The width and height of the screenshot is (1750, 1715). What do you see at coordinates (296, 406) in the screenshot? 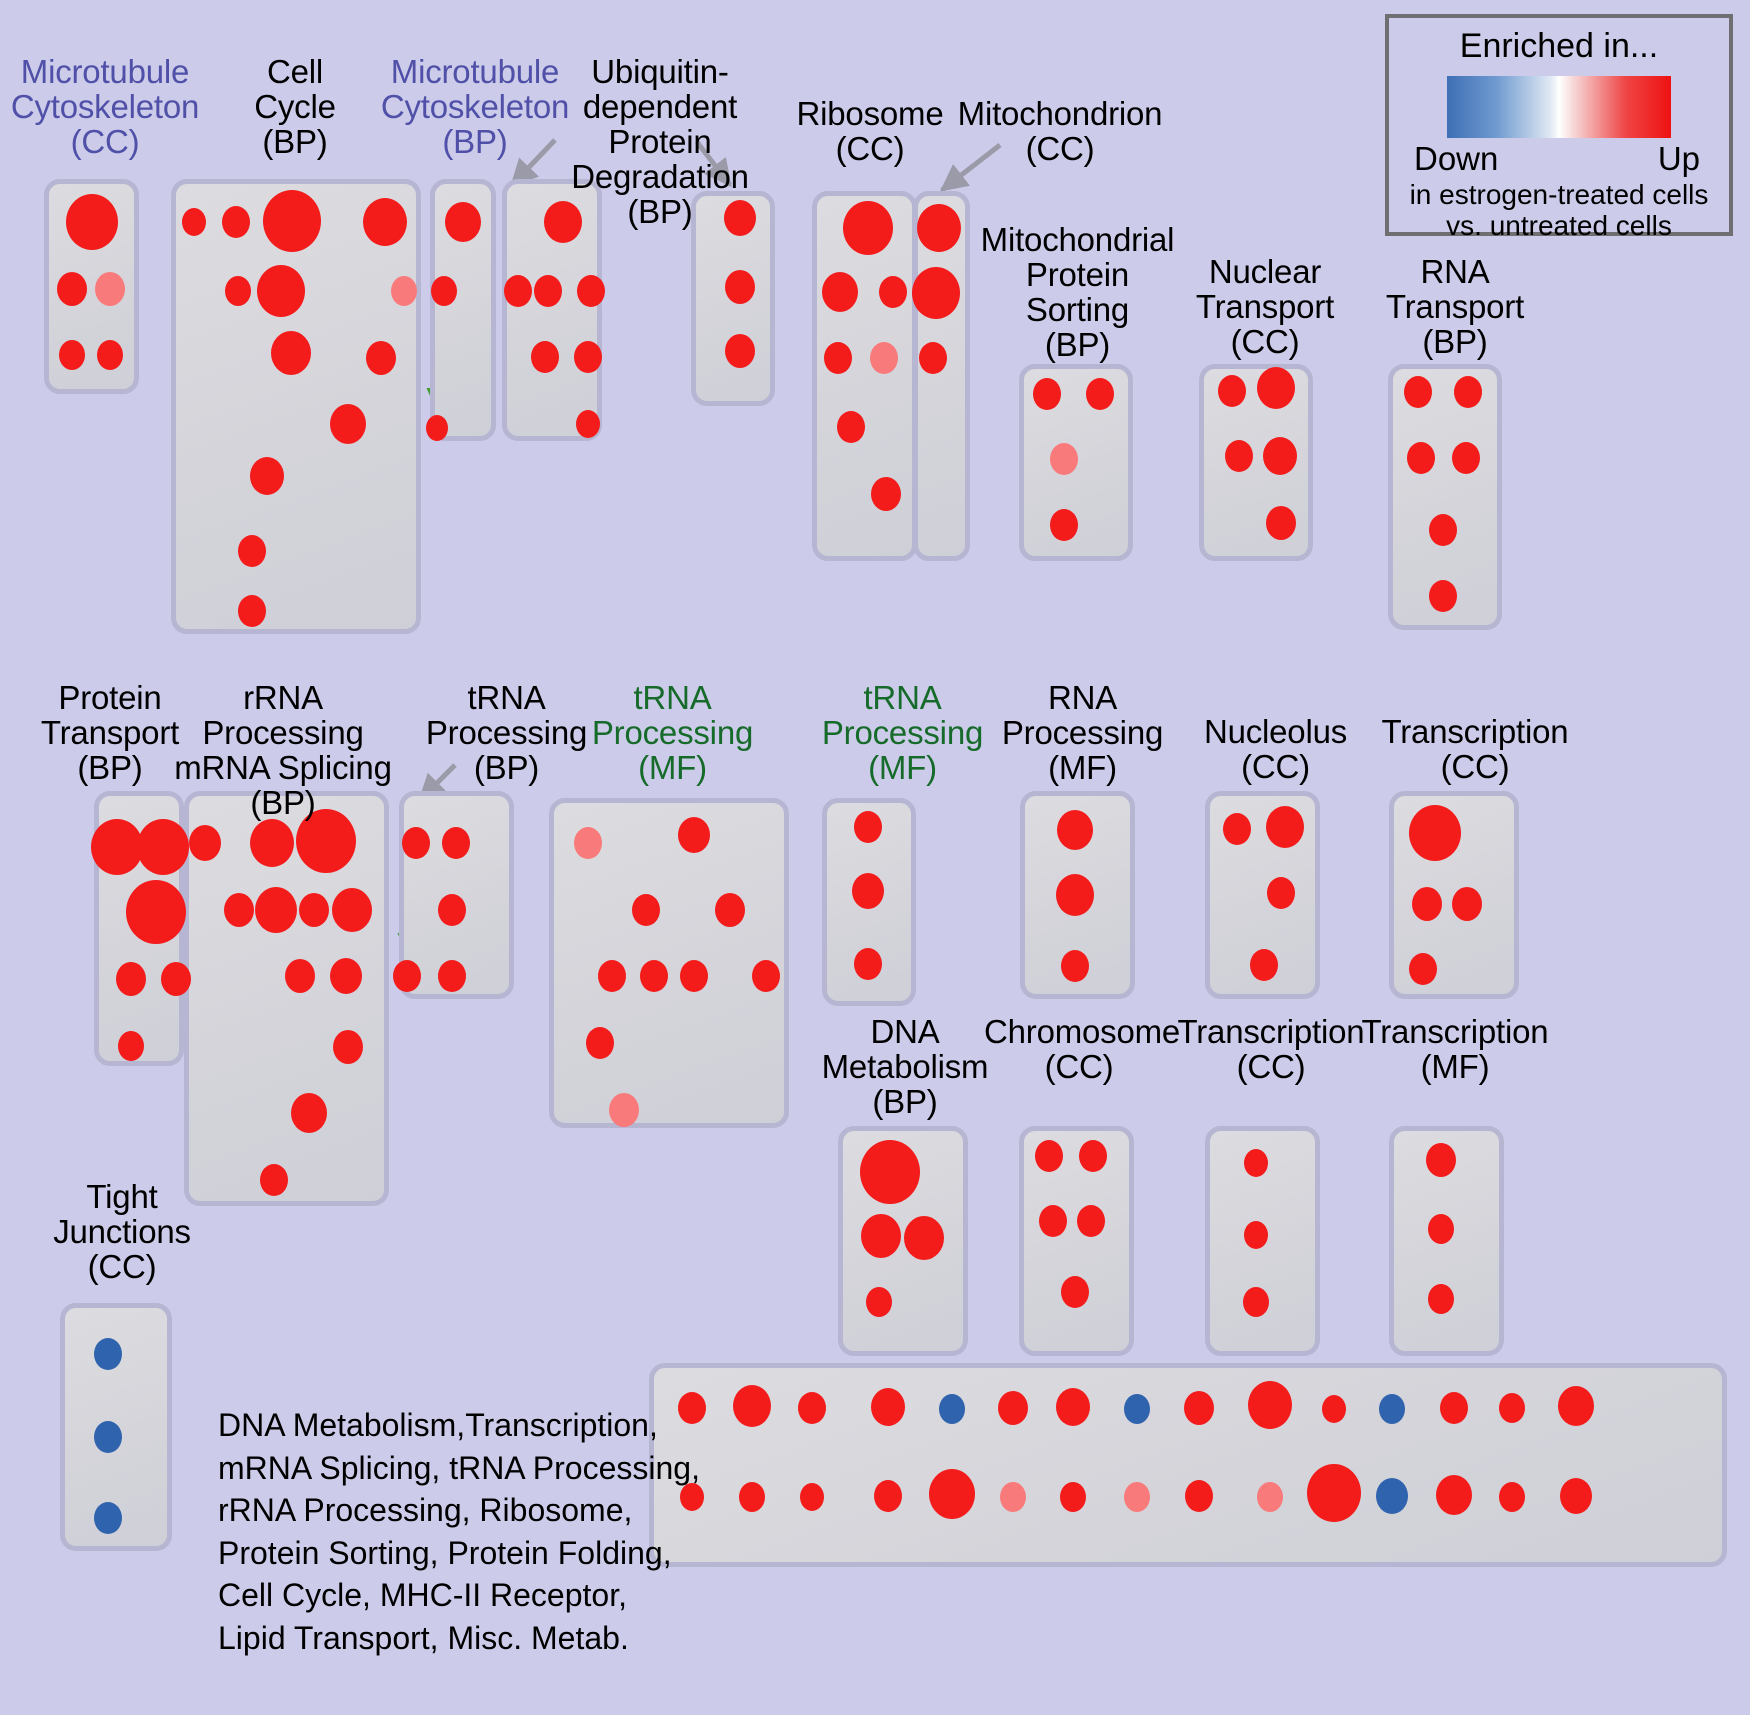
I see `cluster-box-cell-cycle-bp` at bounding box center [296, 406].